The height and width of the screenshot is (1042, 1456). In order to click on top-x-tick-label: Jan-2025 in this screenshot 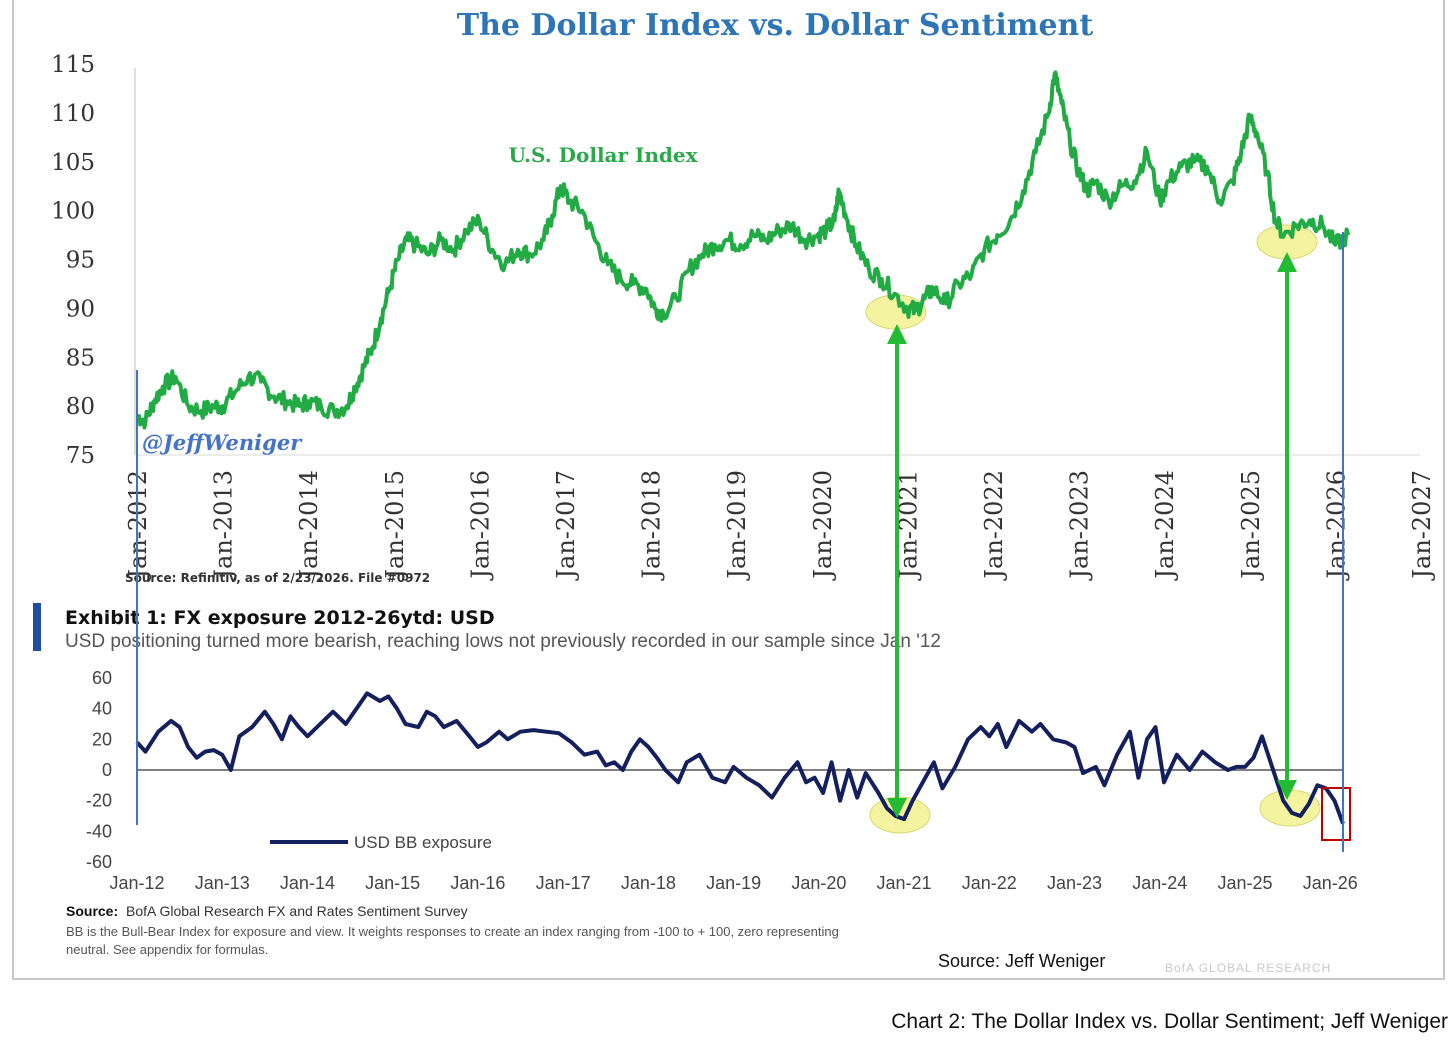, I will do `click(1251, 526)`.